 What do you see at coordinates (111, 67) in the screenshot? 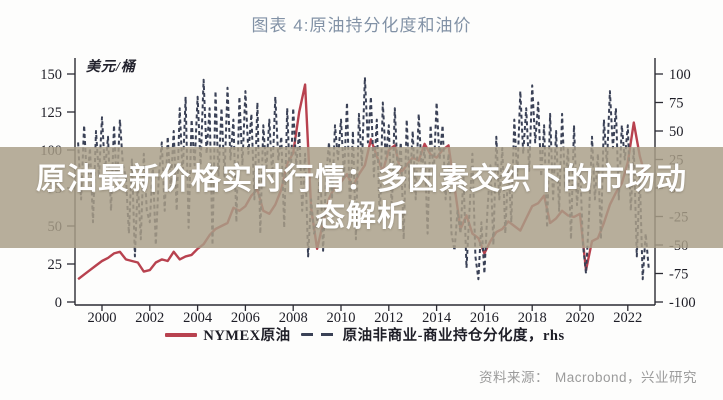
I see `axis-unit-label: 美元/桶` at bounding box center [111, 67].